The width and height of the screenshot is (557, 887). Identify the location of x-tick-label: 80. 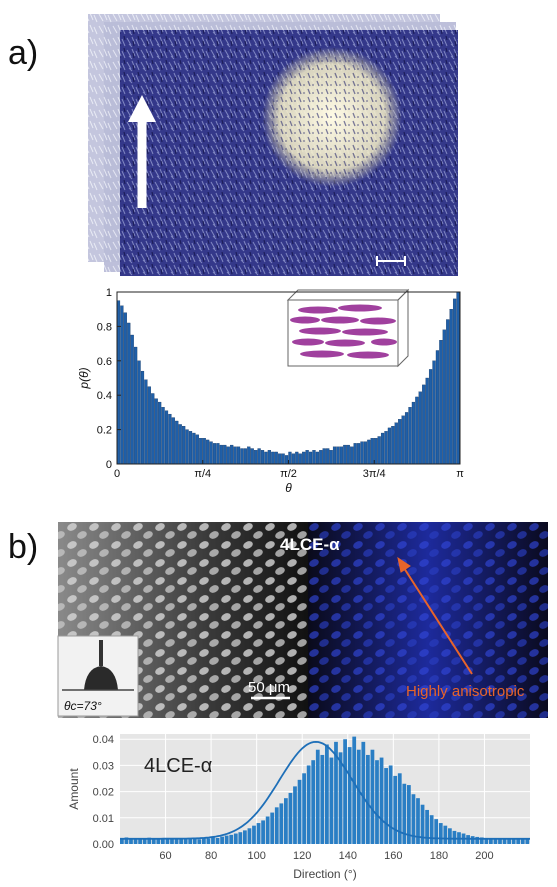
(211, 856).